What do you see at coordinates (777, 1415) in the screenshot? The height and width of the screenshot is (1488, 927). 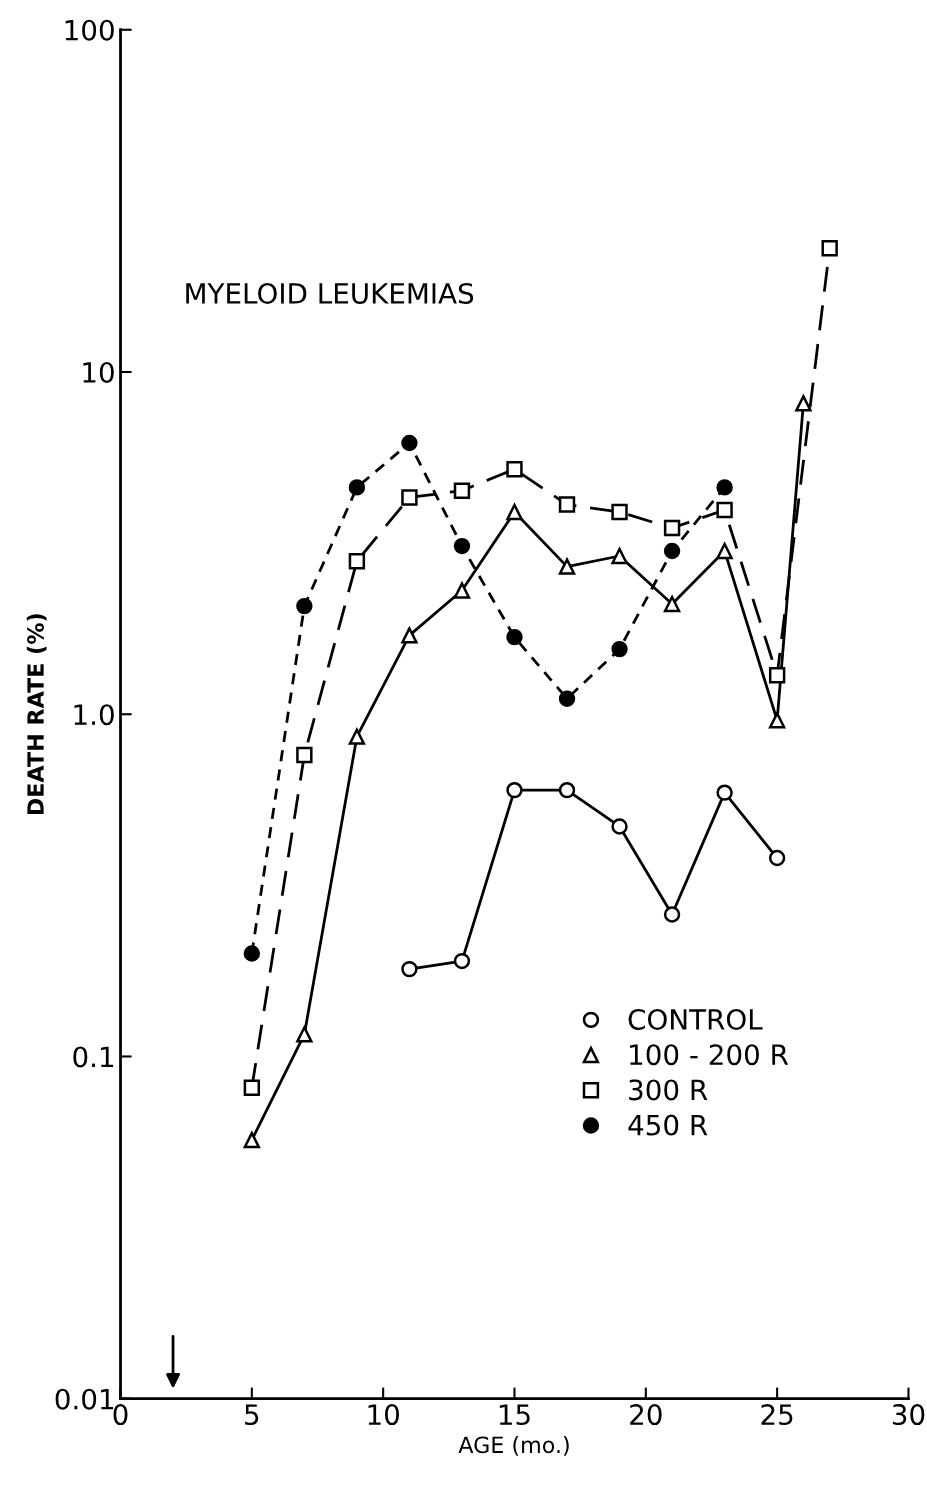 I see `x-tick-label: 25` at bounding box center [777, 1415].